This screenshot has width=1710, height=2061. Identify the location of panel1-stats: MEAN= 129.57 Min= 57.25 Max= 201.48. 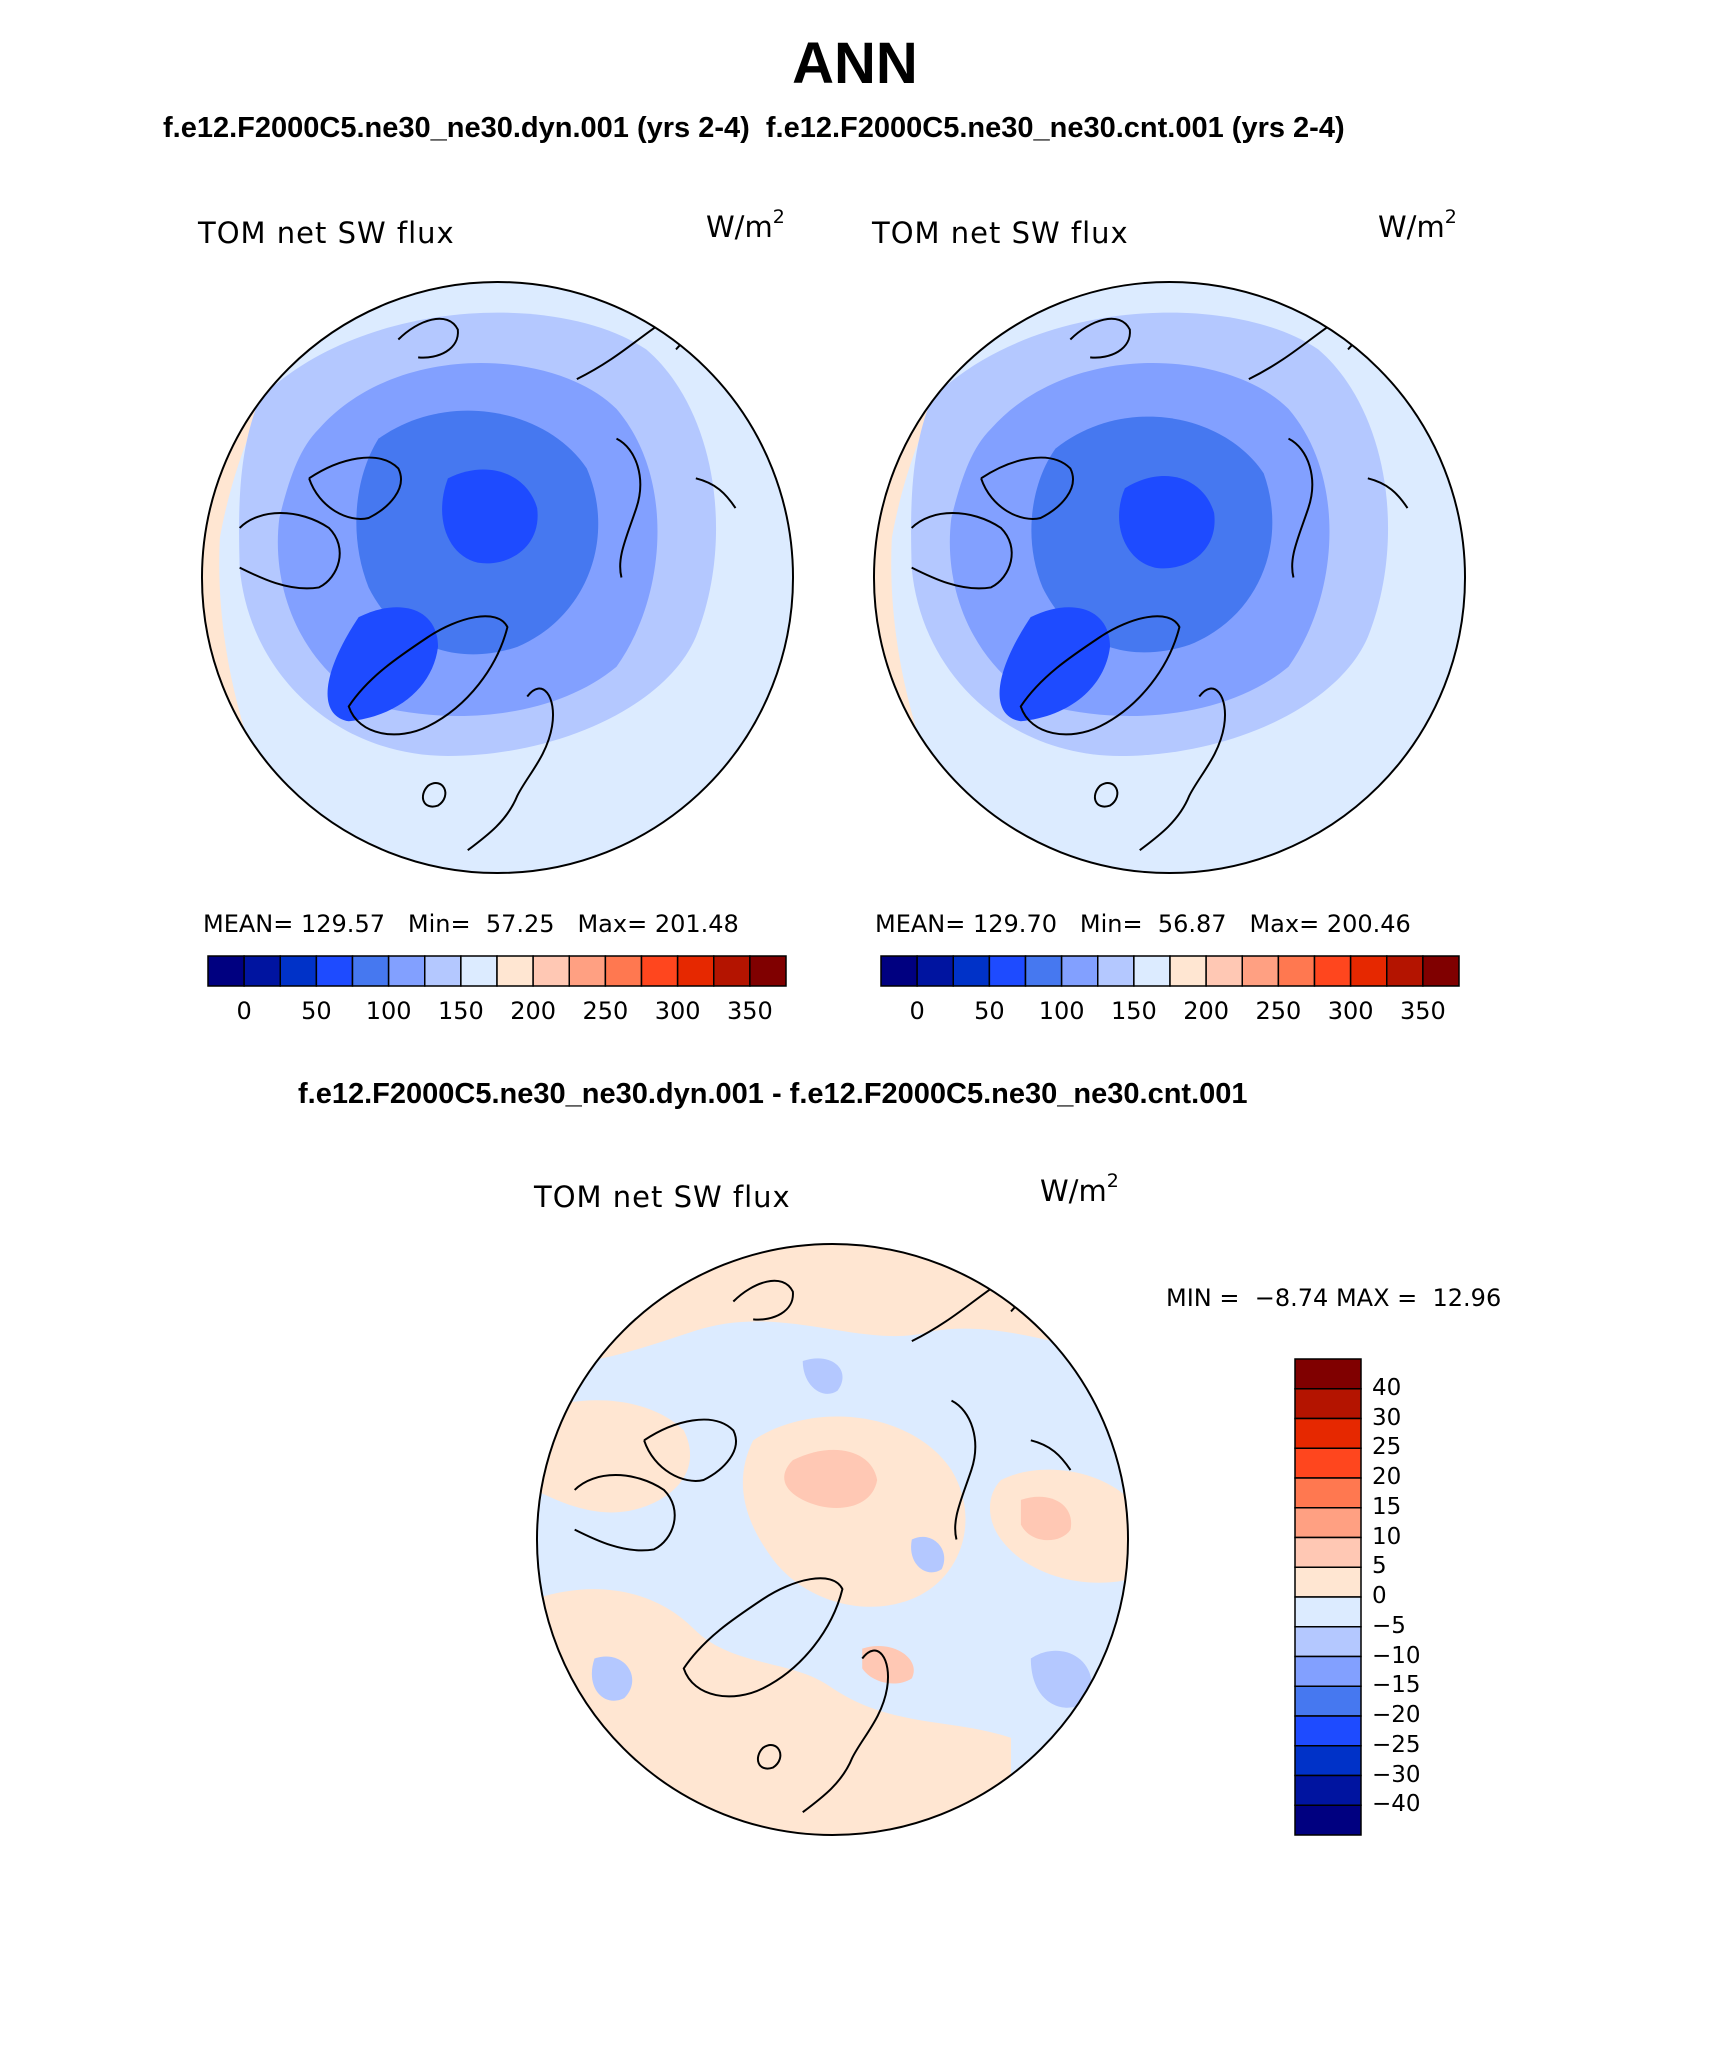
(471, 924).